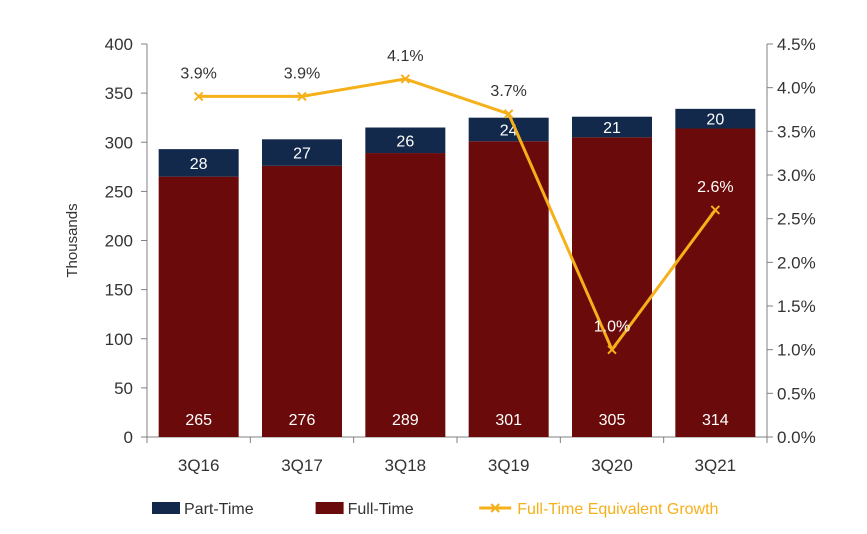 The image size is (867, 534). I want to click on x-tick-label: 3Q16, so click(199, 465).